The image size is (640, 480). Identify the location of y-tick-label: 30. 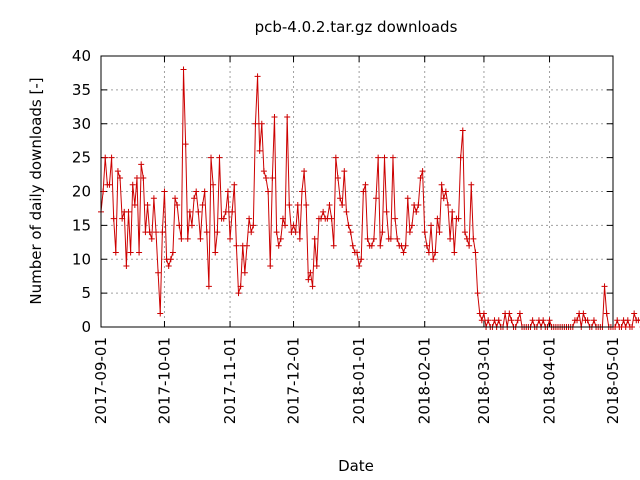
(81, 124).